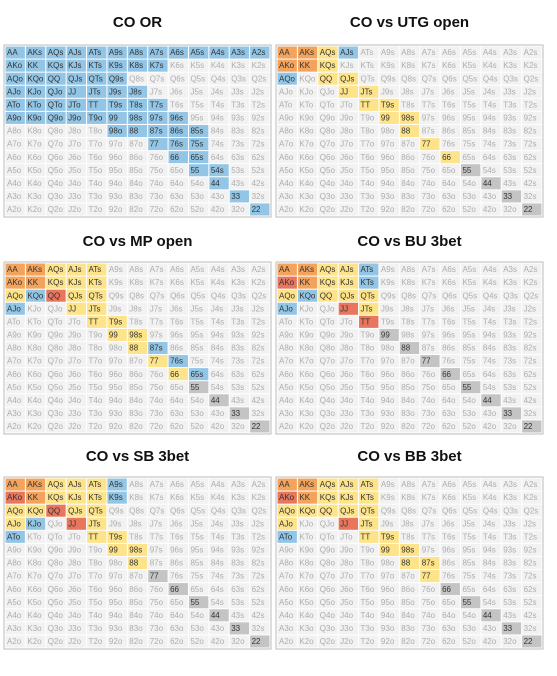  Describe the element at coordinates (258, 602) in the screenshot. I see `hand-label: 52s` at that location.